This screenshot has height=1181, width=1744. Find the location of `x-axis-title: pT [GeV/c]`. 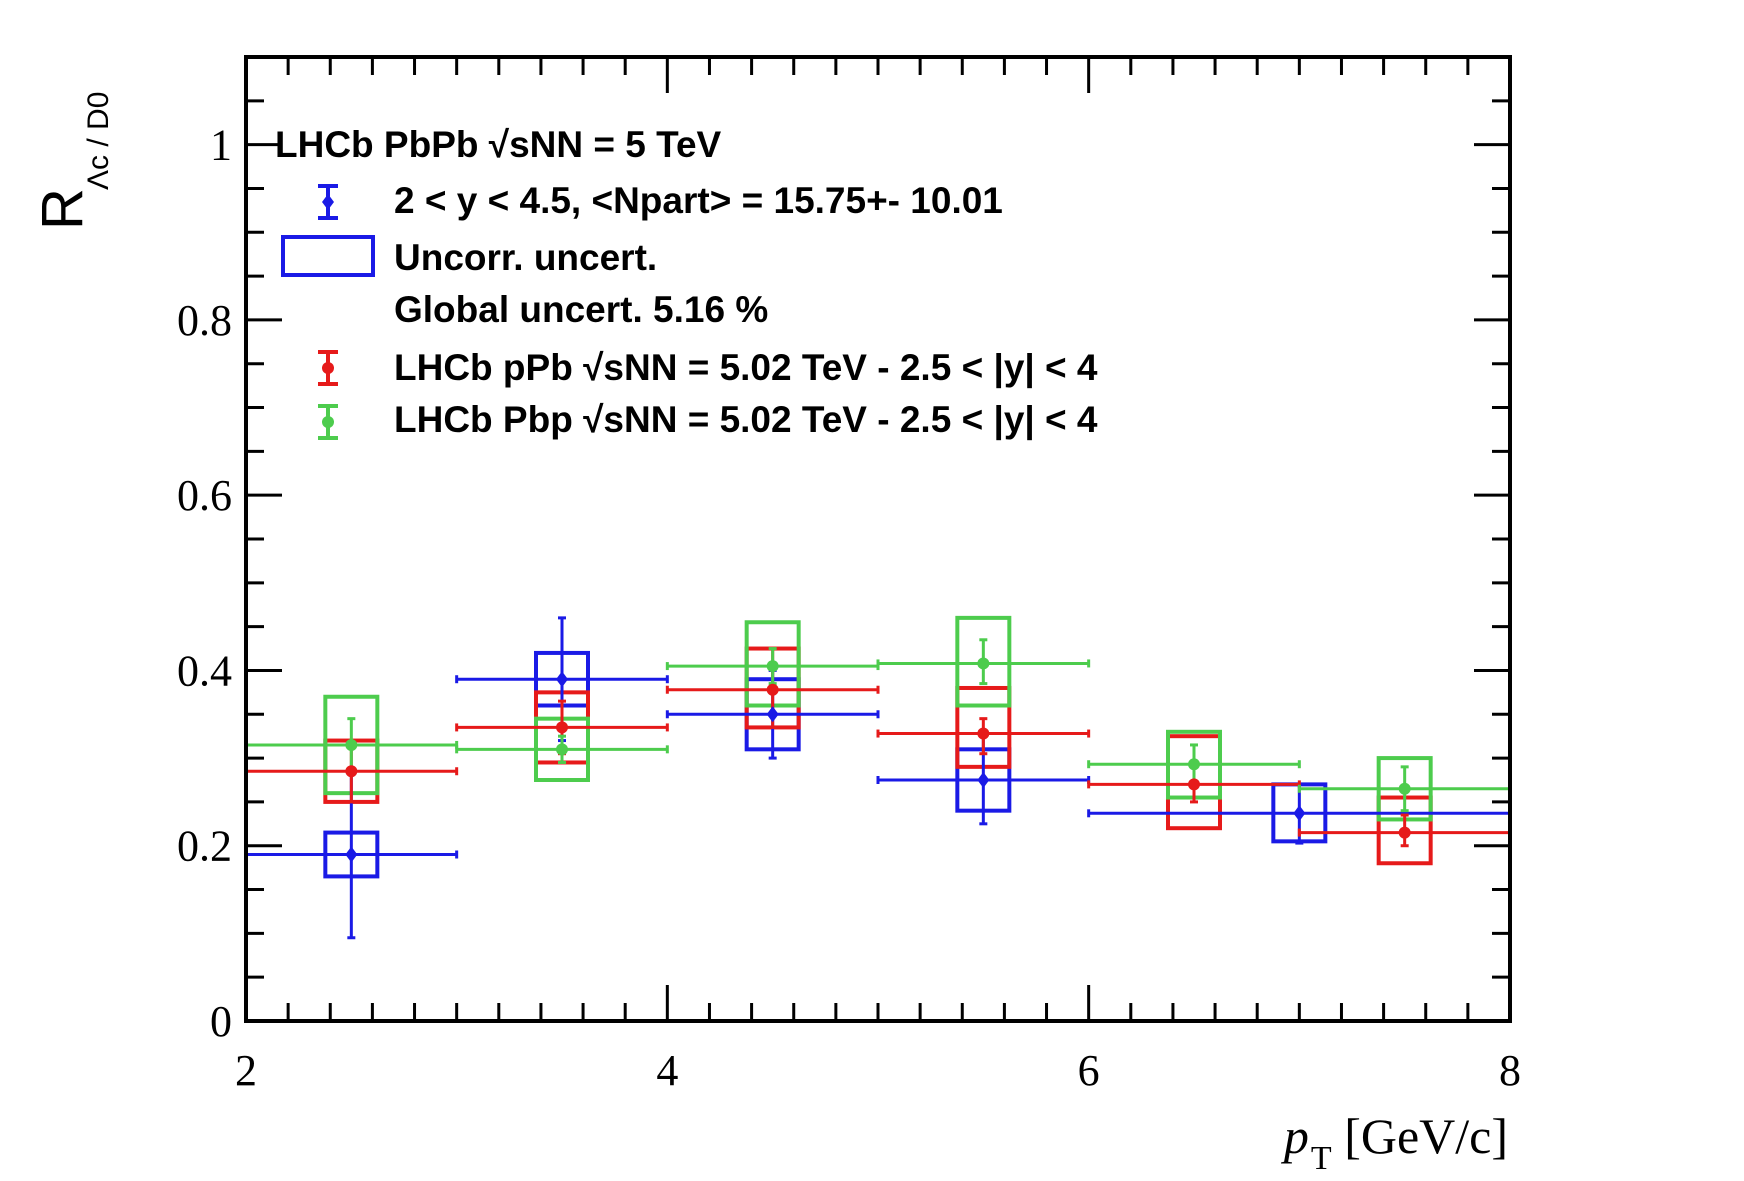

x-axis-title: pT [GeV/c] is located at coordinates (1394, 1142).